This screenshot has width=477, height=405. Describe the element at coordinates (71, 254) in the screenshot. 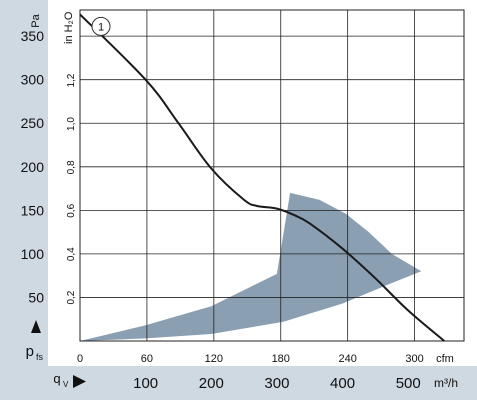

I see `y-tick-label-inh2o: 0,4` at that location.